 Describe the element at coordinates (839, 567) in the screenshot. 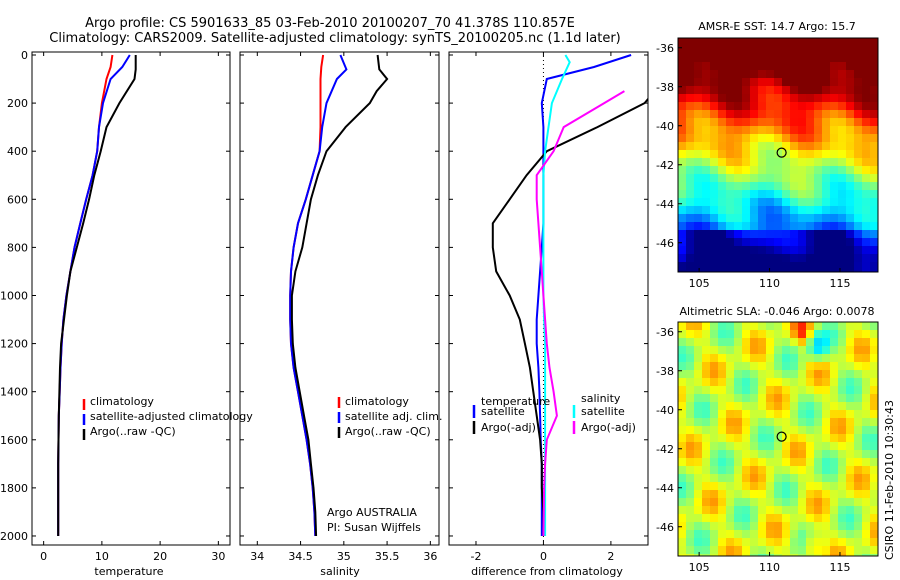

I see `map-x-tick-label: 115` at that location.